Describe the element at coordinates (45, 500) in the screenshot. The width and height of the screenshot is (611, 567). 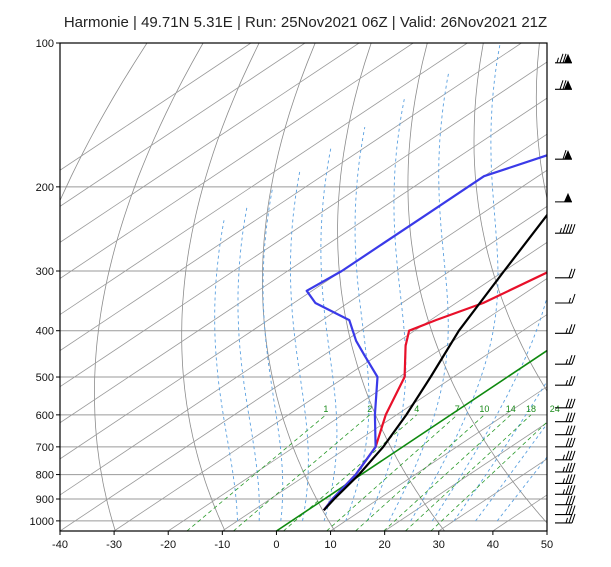
I see `y-tick-label: 900` at that location.